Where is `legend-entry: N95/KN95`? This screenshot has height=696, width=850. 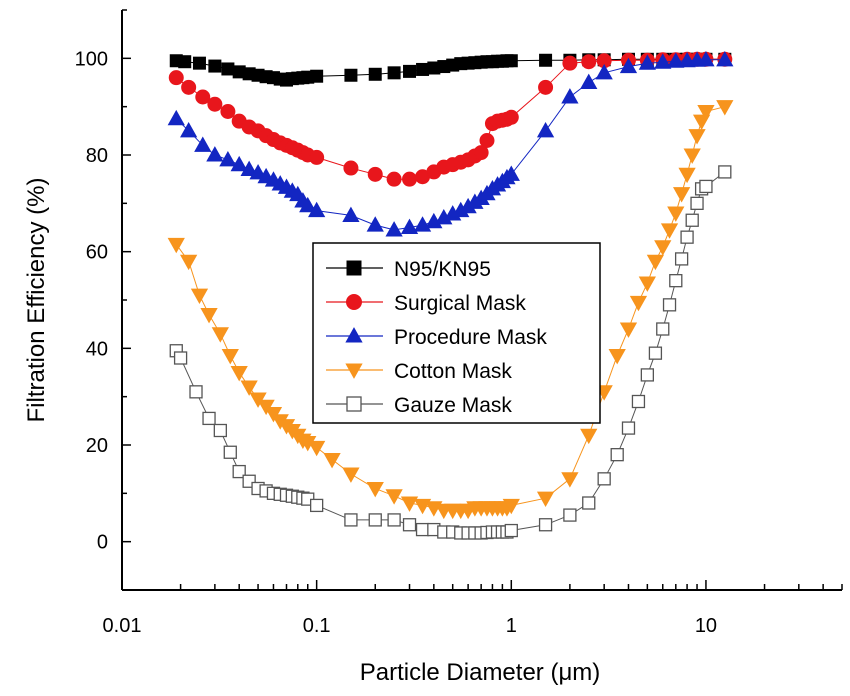
legend-entry: N95/KN95 is located at coordinates (408, 269).